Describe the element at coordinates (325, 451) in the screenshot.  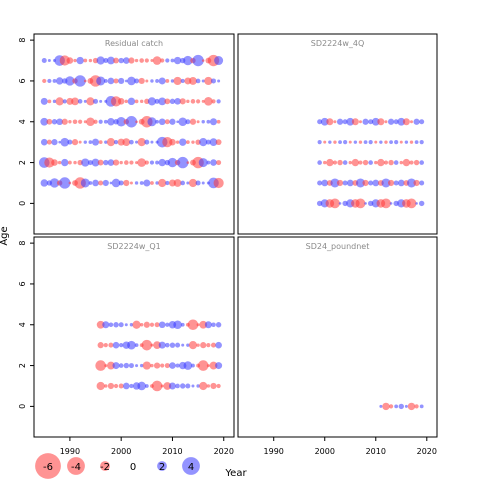
I see `x-tick-label: 2000` at that location.